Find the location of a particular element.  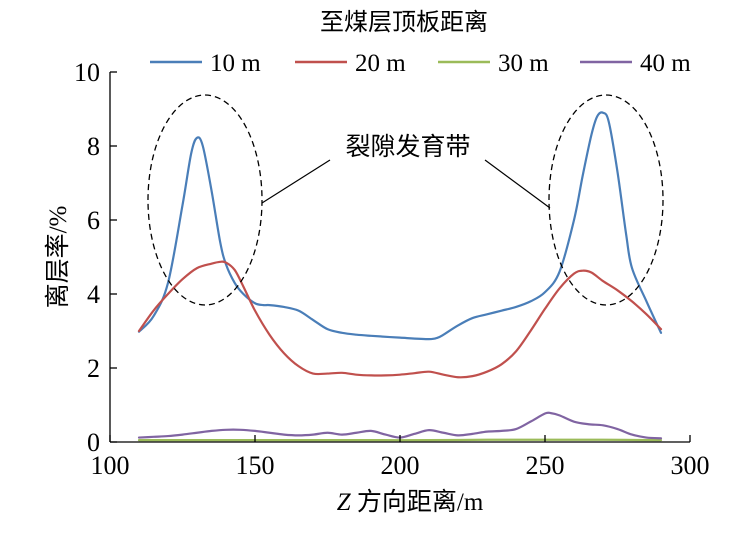

legend-label: 40 m is located at coordinates (665, 63).